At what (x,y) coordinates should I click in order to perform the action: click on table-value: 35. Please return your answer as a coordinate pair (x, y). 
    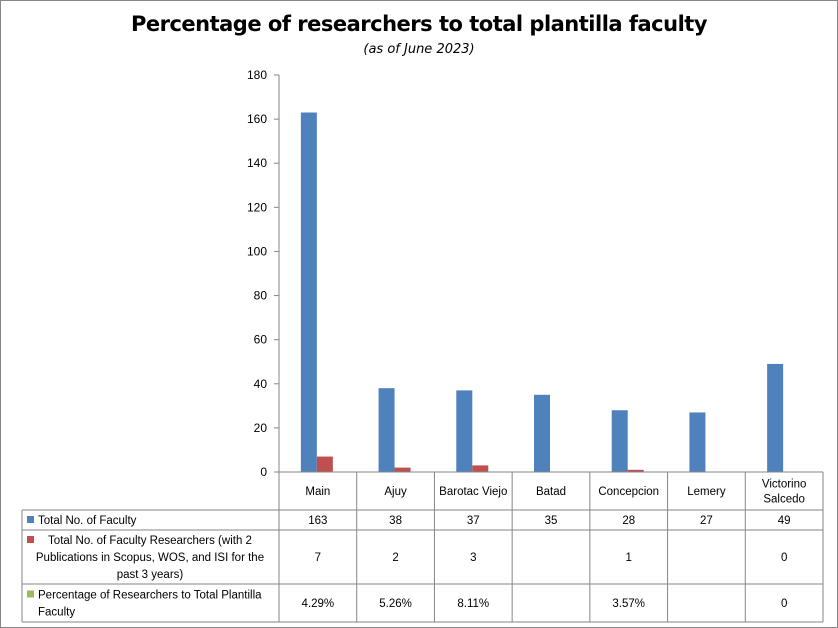
    Looking at the image, I should click on (551, 521).